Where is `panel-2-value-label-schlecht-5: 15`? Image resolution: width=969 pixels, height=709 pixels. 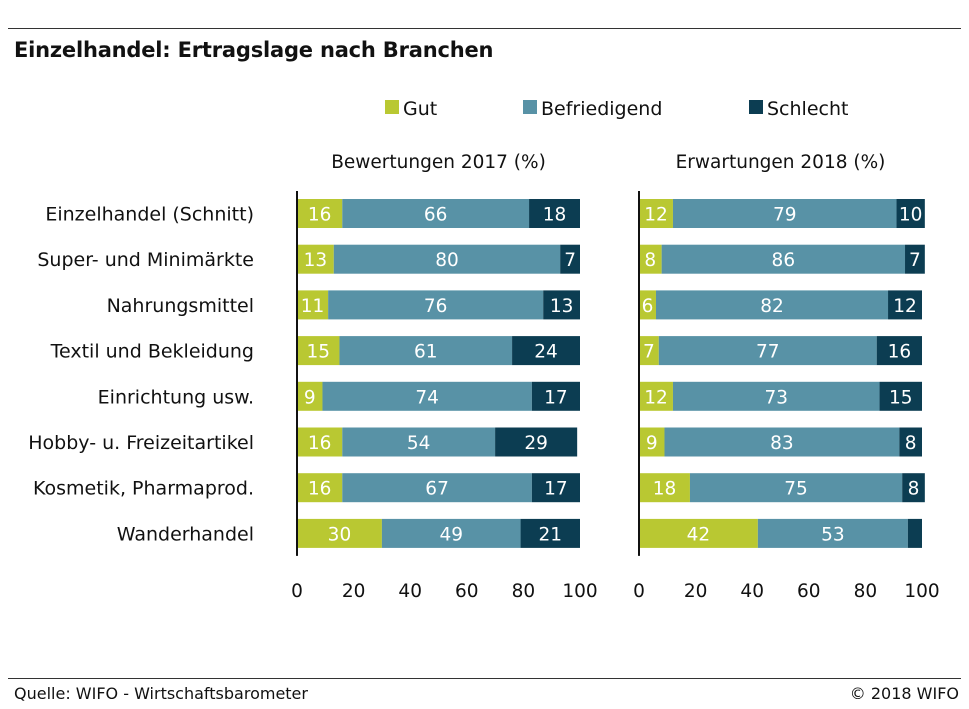 panel-2-value-label-schlecht-5: 15 is located at coordinates (901, 397).